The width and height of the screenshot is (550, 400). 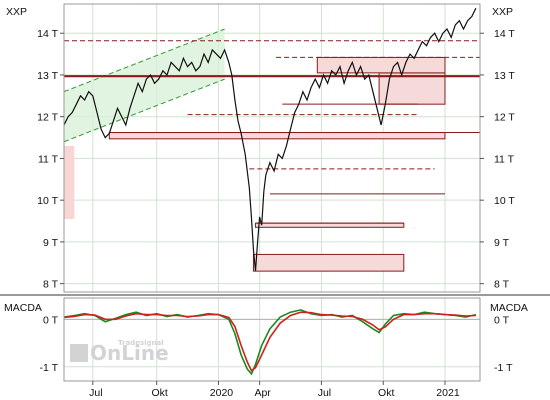 I want to click on price-left-tick-label: 10 T, so click(x=47, y=201).